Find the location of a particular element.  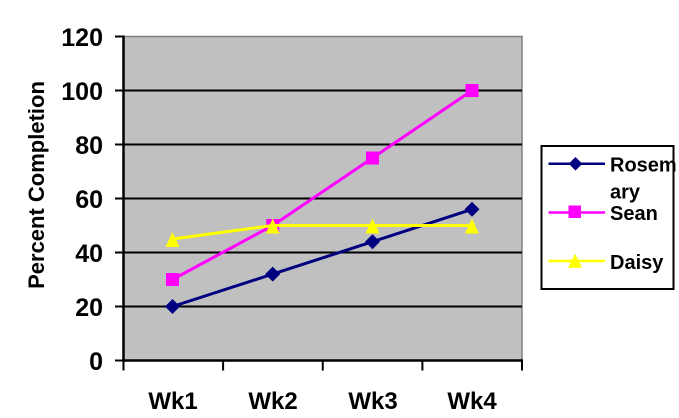

svg-text: Sean is located at coordinates (634, 214).